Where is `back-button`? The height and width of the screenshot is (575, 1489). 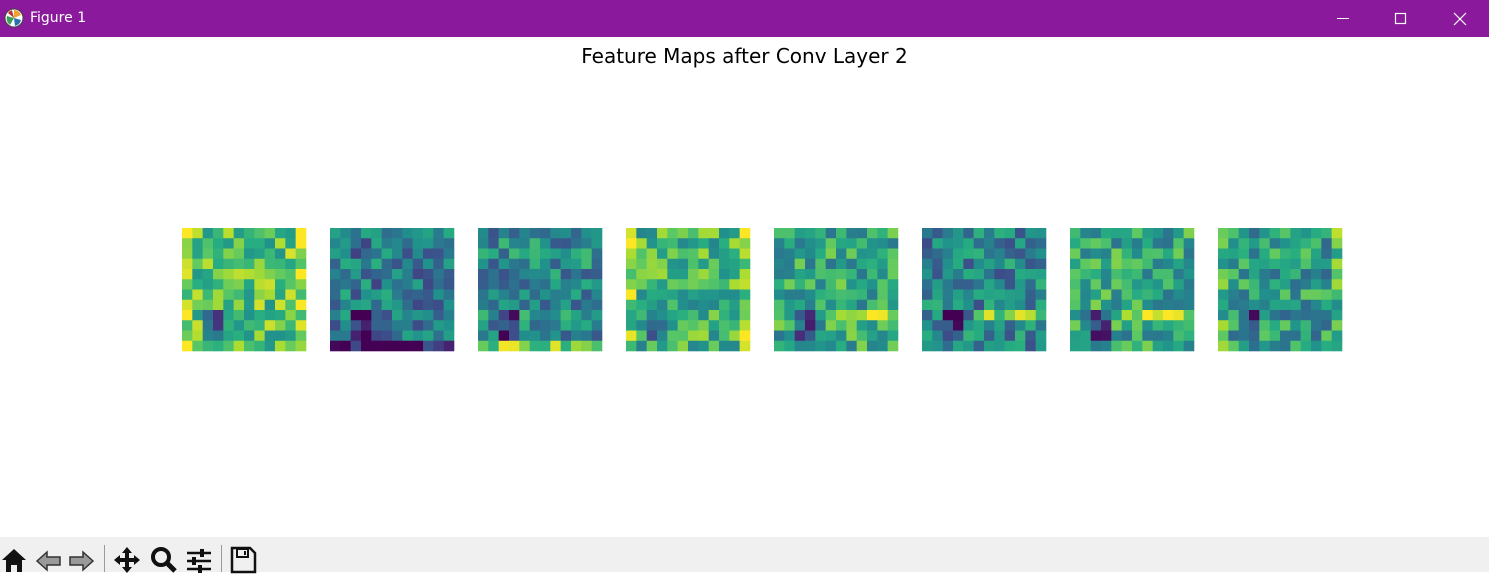 back-button is located at coordinates (49, 560).